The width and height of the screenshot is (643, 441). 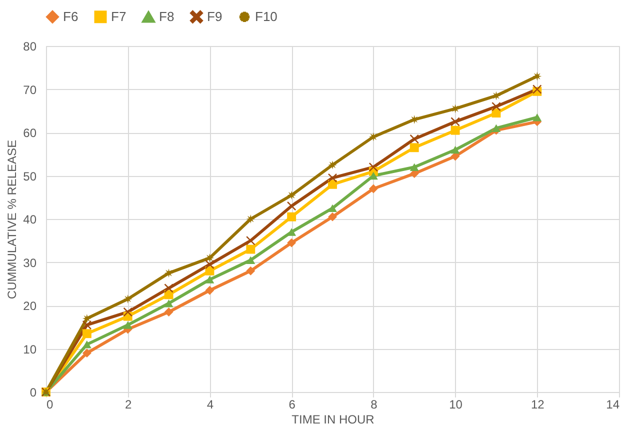 I want to click on x-tick-label: 4, so click(x=210, y=405).